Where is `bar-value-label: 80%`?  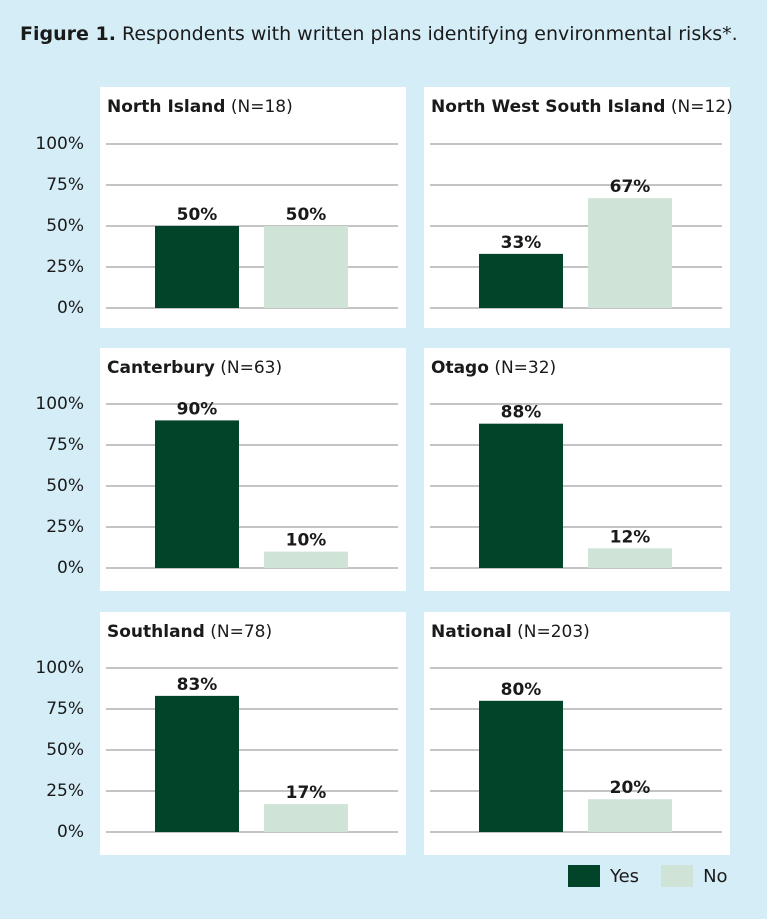 bar-value-label: 80% is located at coordinates (521, 690).